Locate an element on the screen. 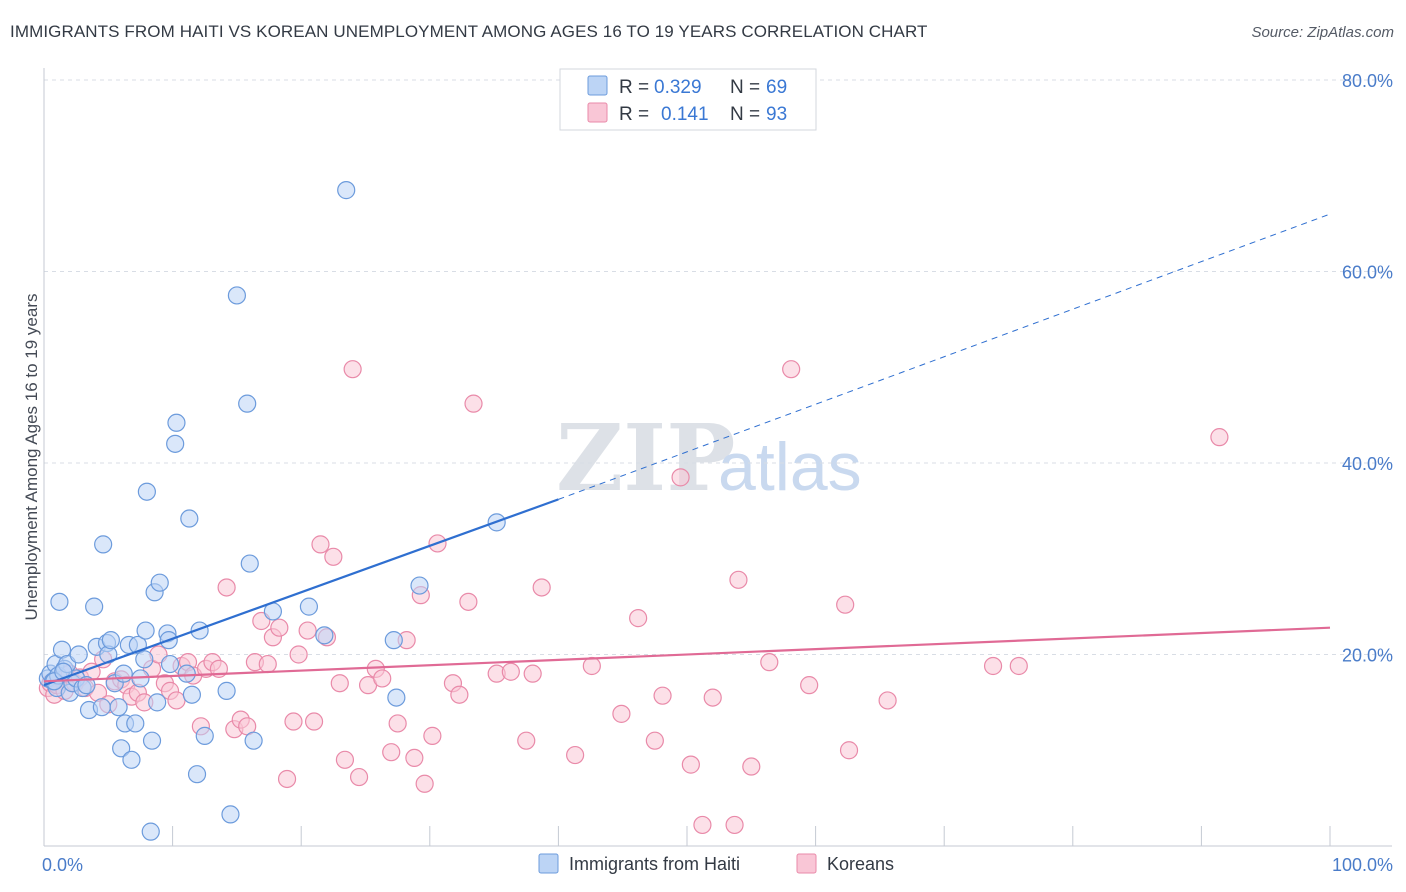 The width and height of the screenshot is (1406, 892). y-axis-title: Unemployment Among Ages 16 to 19 years is located at coordinates (31, 457).